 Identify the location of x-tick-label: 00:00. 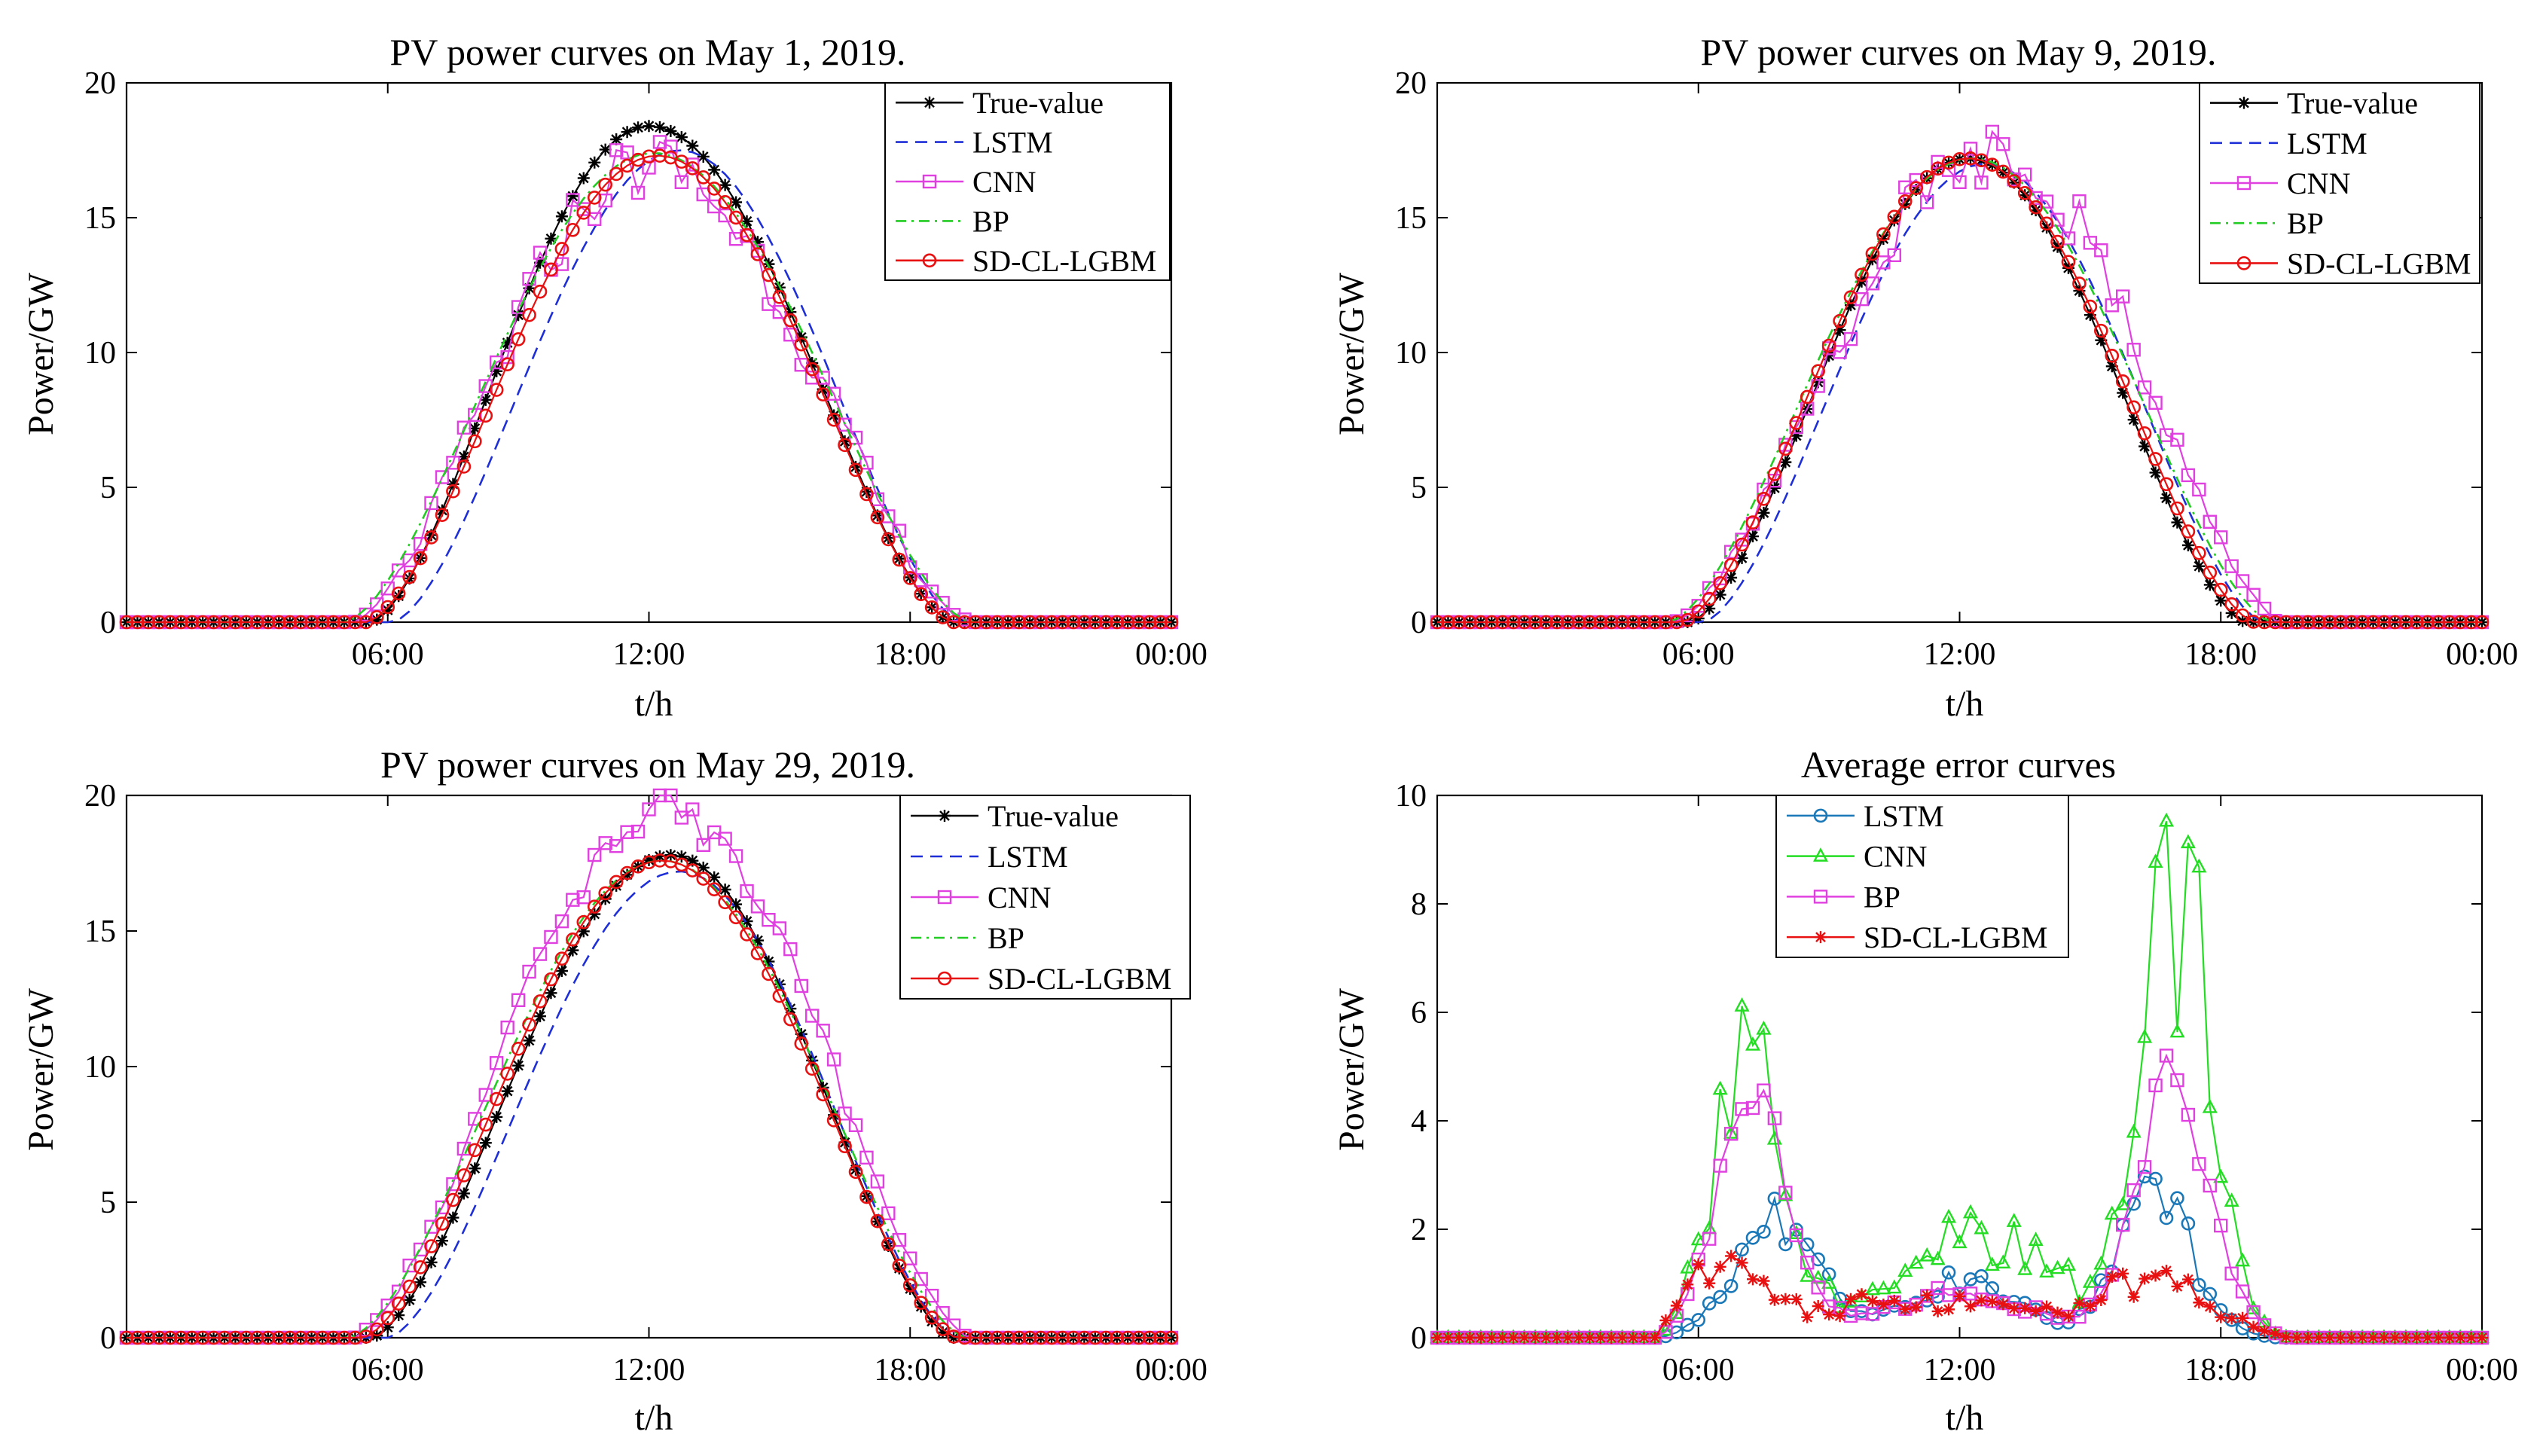
(2482, 654).